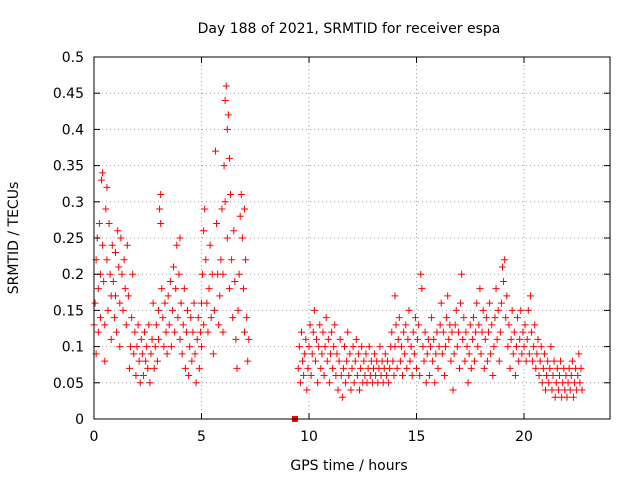 The image size is (640, 480). What do you see at coordinates (309, 251) in the screenshot?
I see `x-tick: 10` at bounding box center [309, 251].